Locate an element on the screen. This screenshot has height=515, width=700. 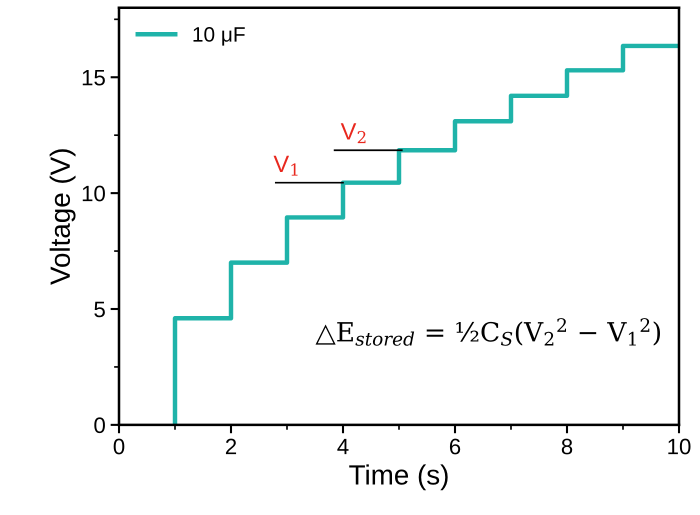
legend-label: 10 μF is located at coordinates (219, 36).